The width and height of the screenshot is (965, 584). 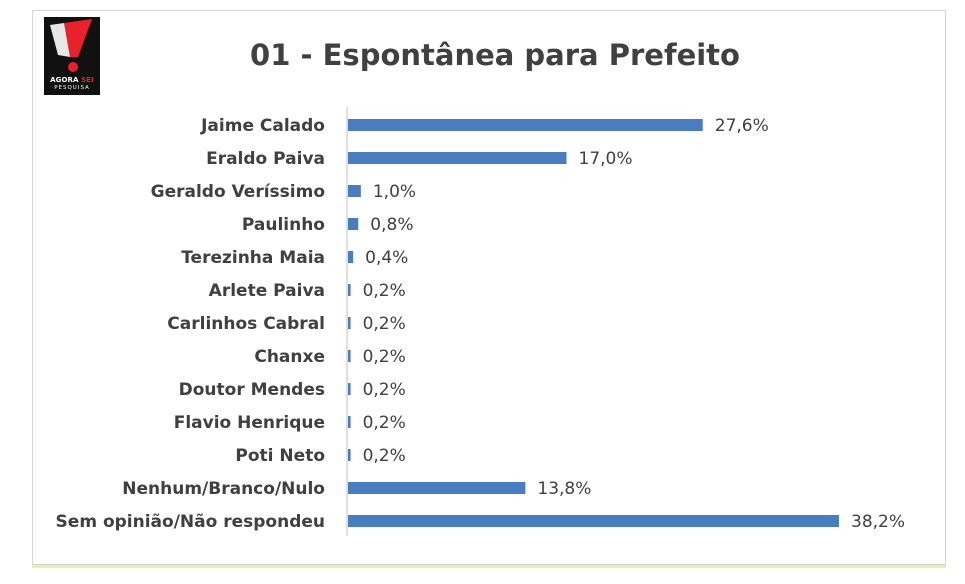 I want to click on category-label: Flavio Henrique, so click(x=249, y=423).